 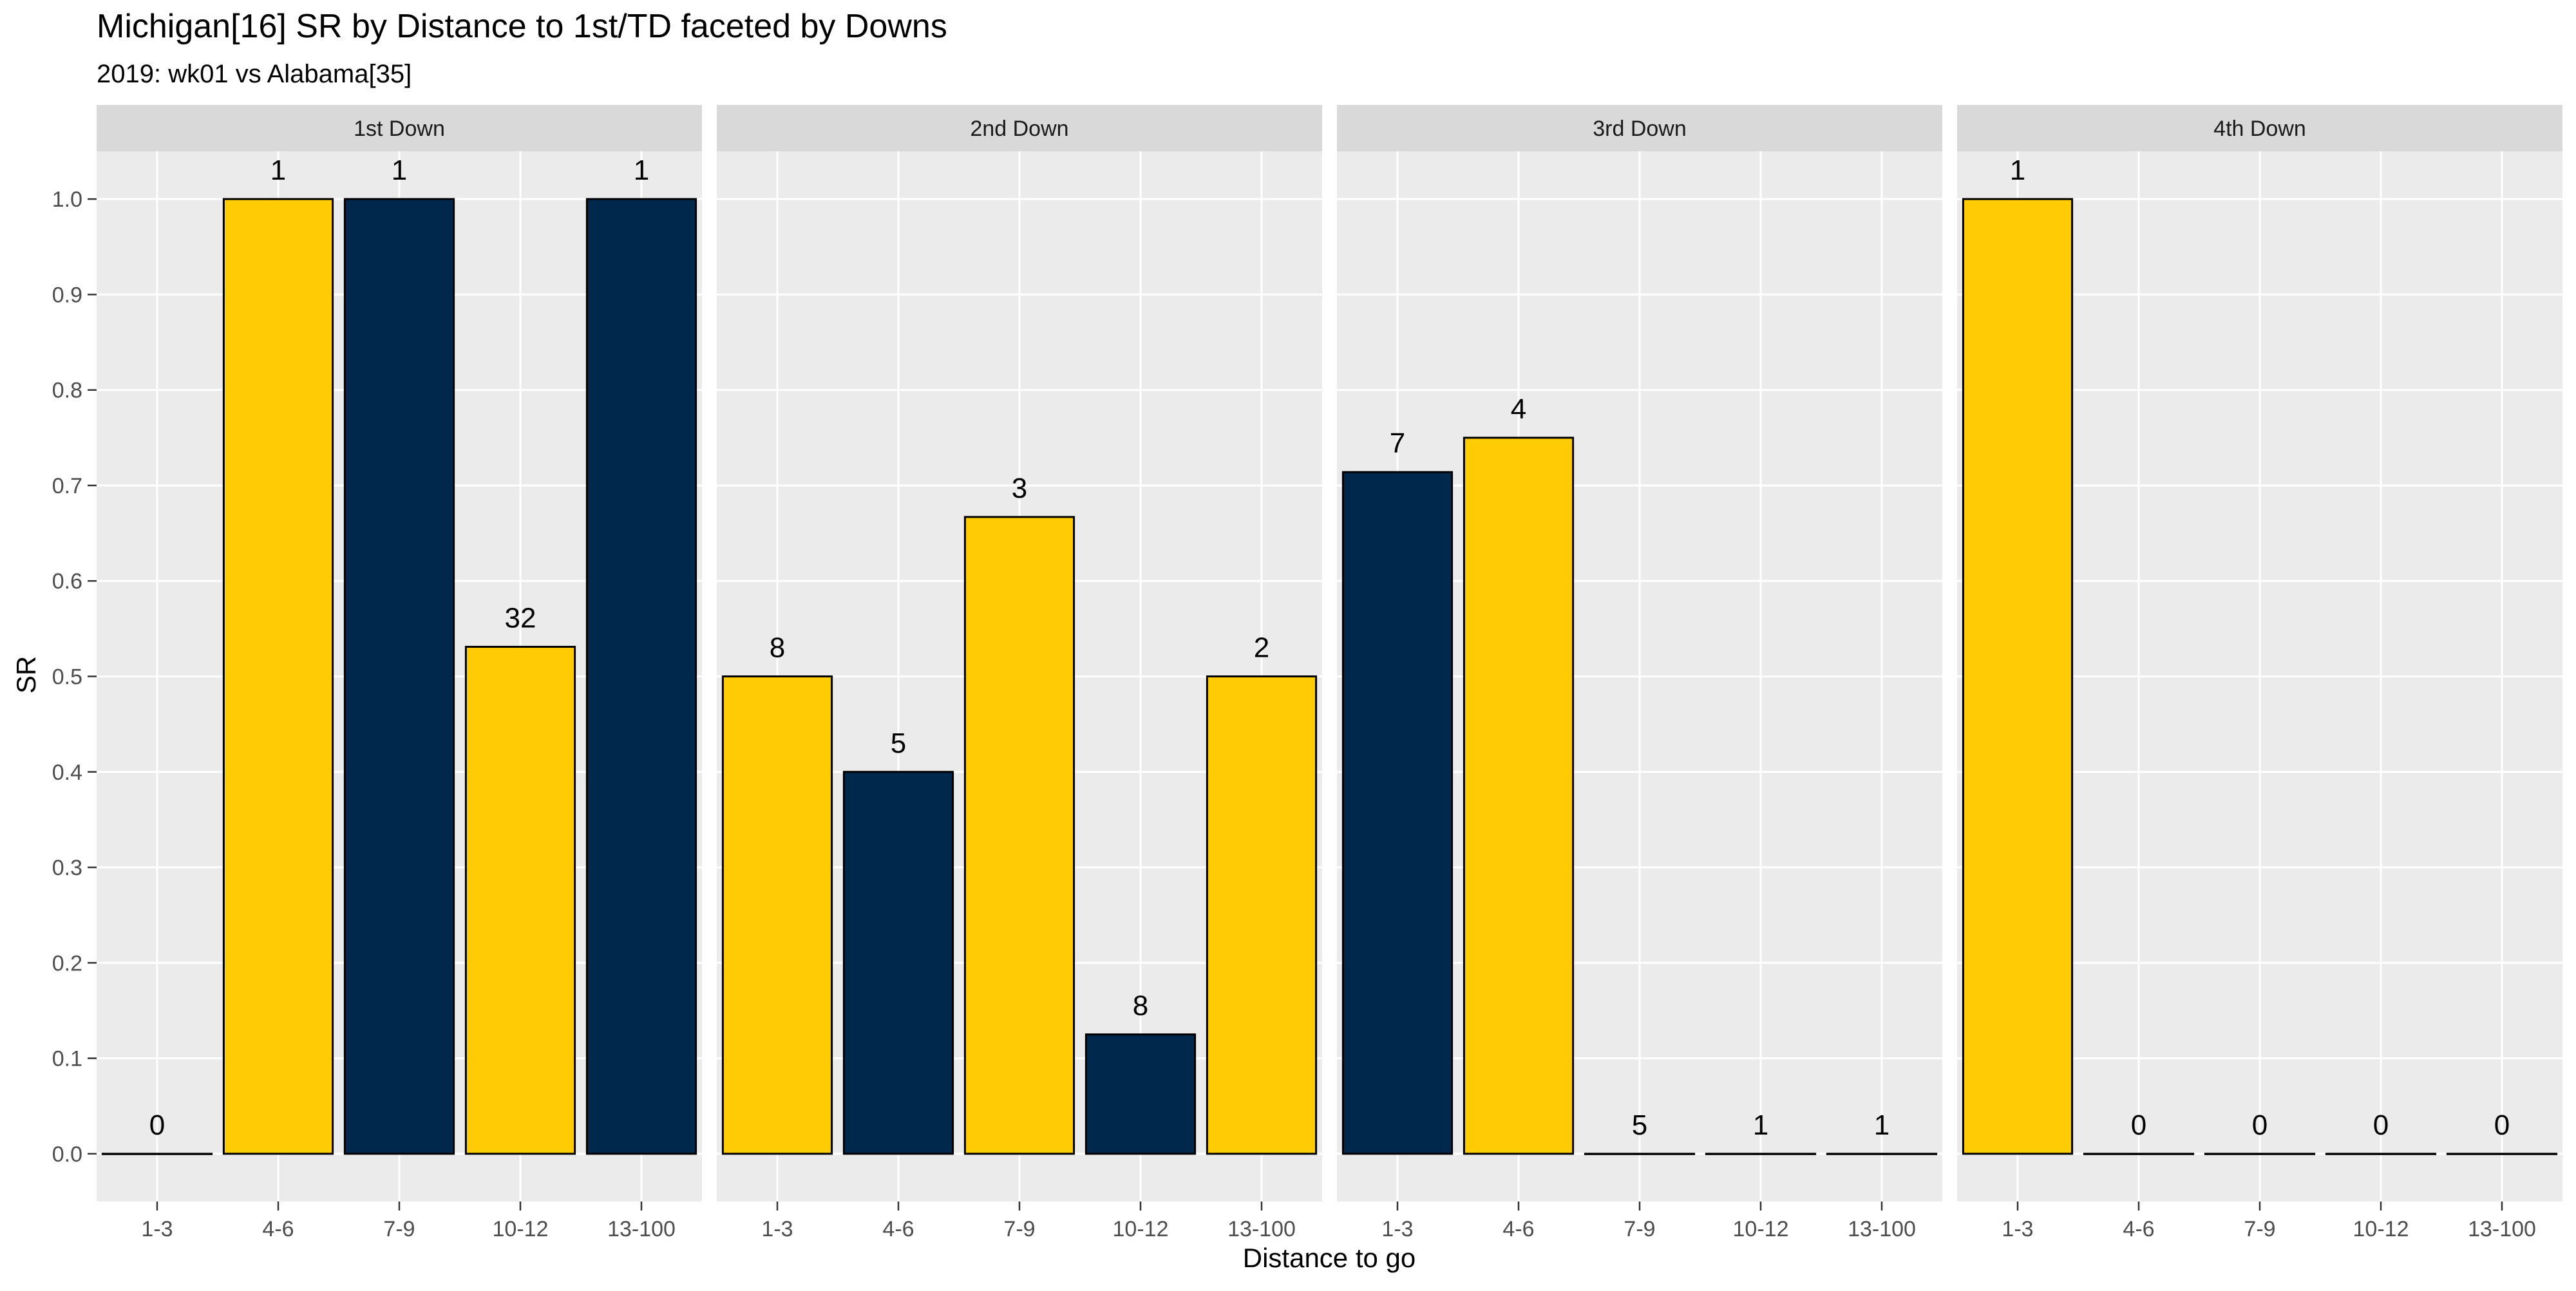 What do you see at coordinates (1261, 648) in the screenshot?
I see `bar-count-label: 2` at bounding box center [1261, 648].